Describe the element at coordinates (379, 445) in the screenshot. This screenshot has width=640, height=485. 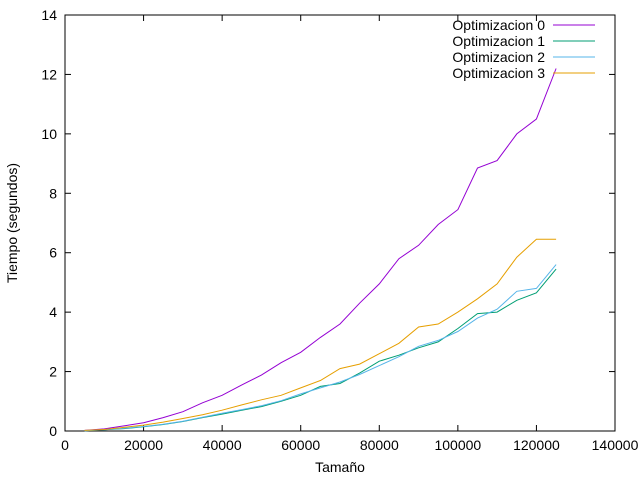
I see `x-tick-label: 80000` at that location.